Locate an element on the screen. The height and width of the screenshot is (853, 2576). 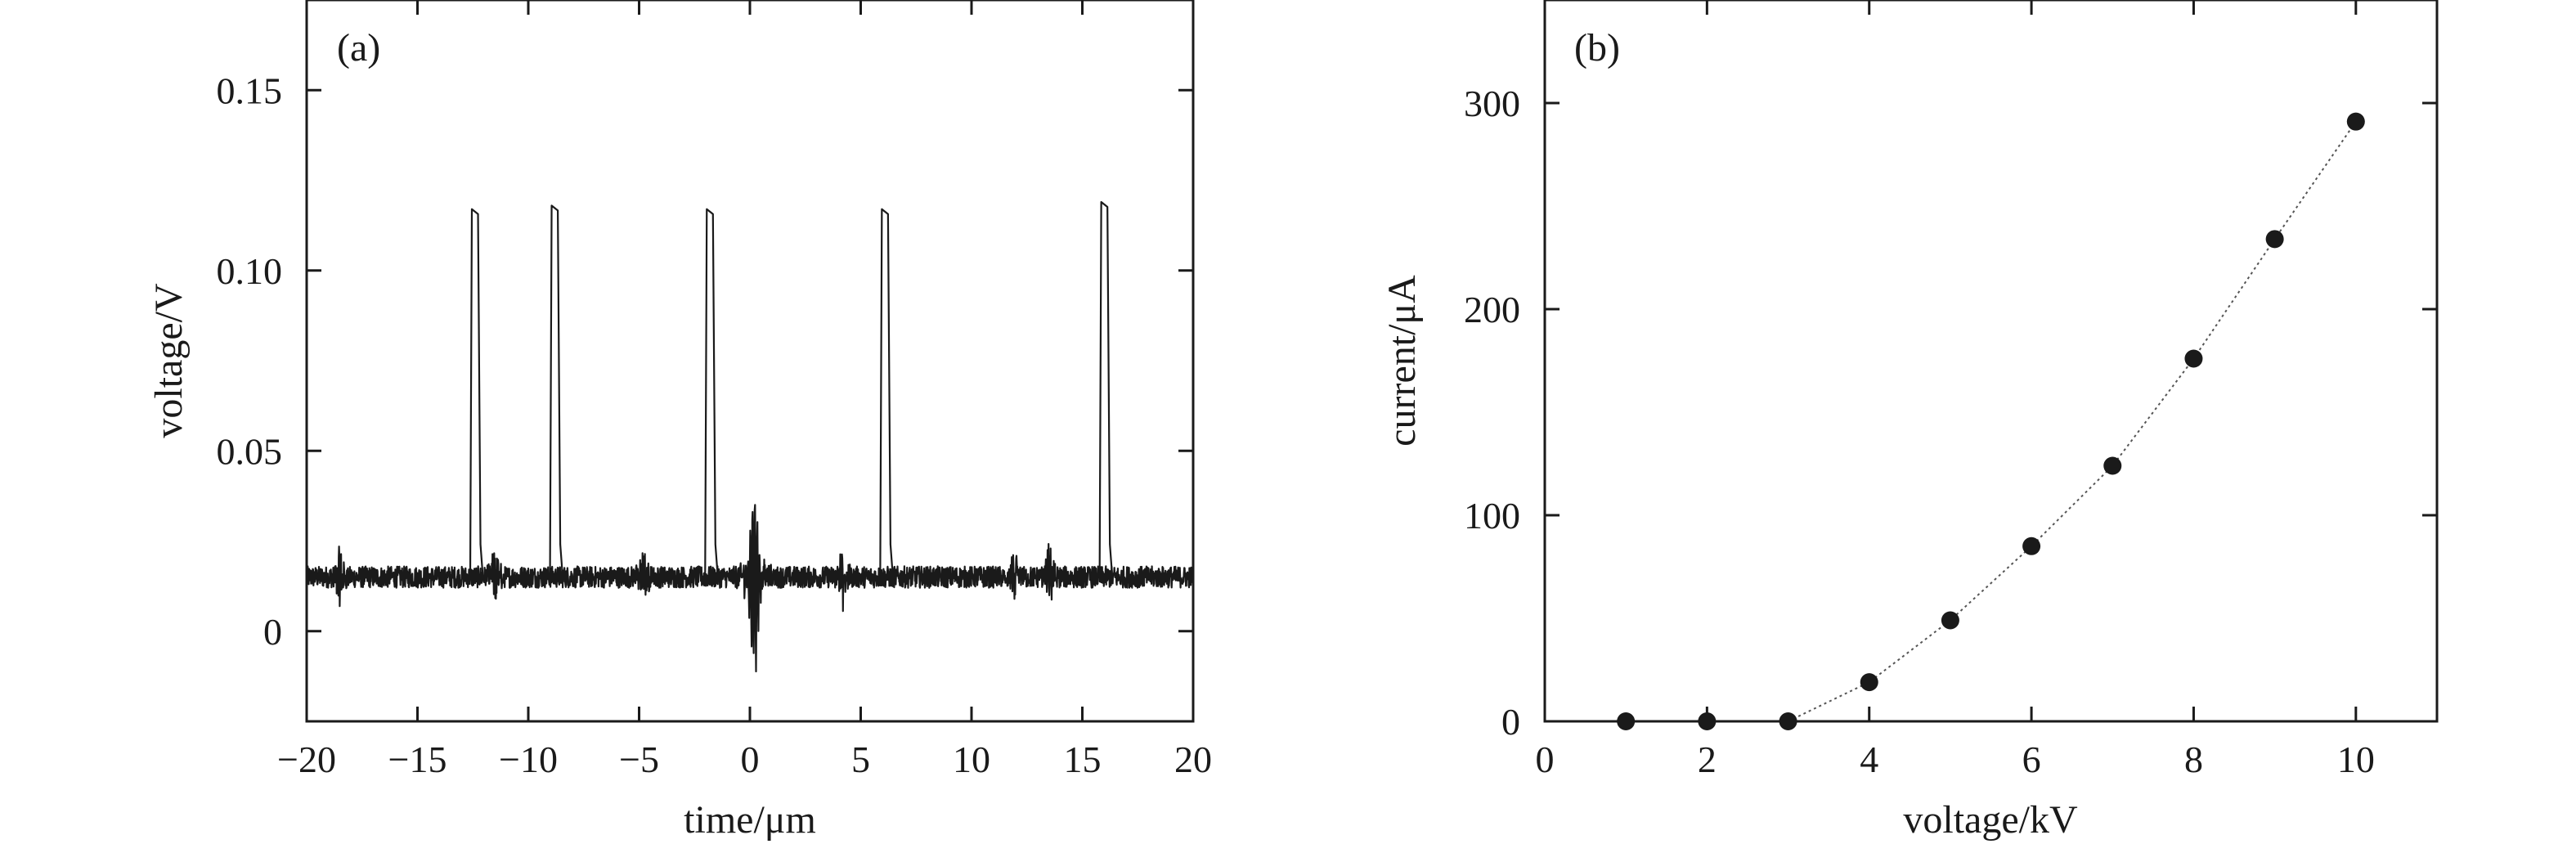
y-tick-label-b: 300 is located at coordinates (1492, 103).